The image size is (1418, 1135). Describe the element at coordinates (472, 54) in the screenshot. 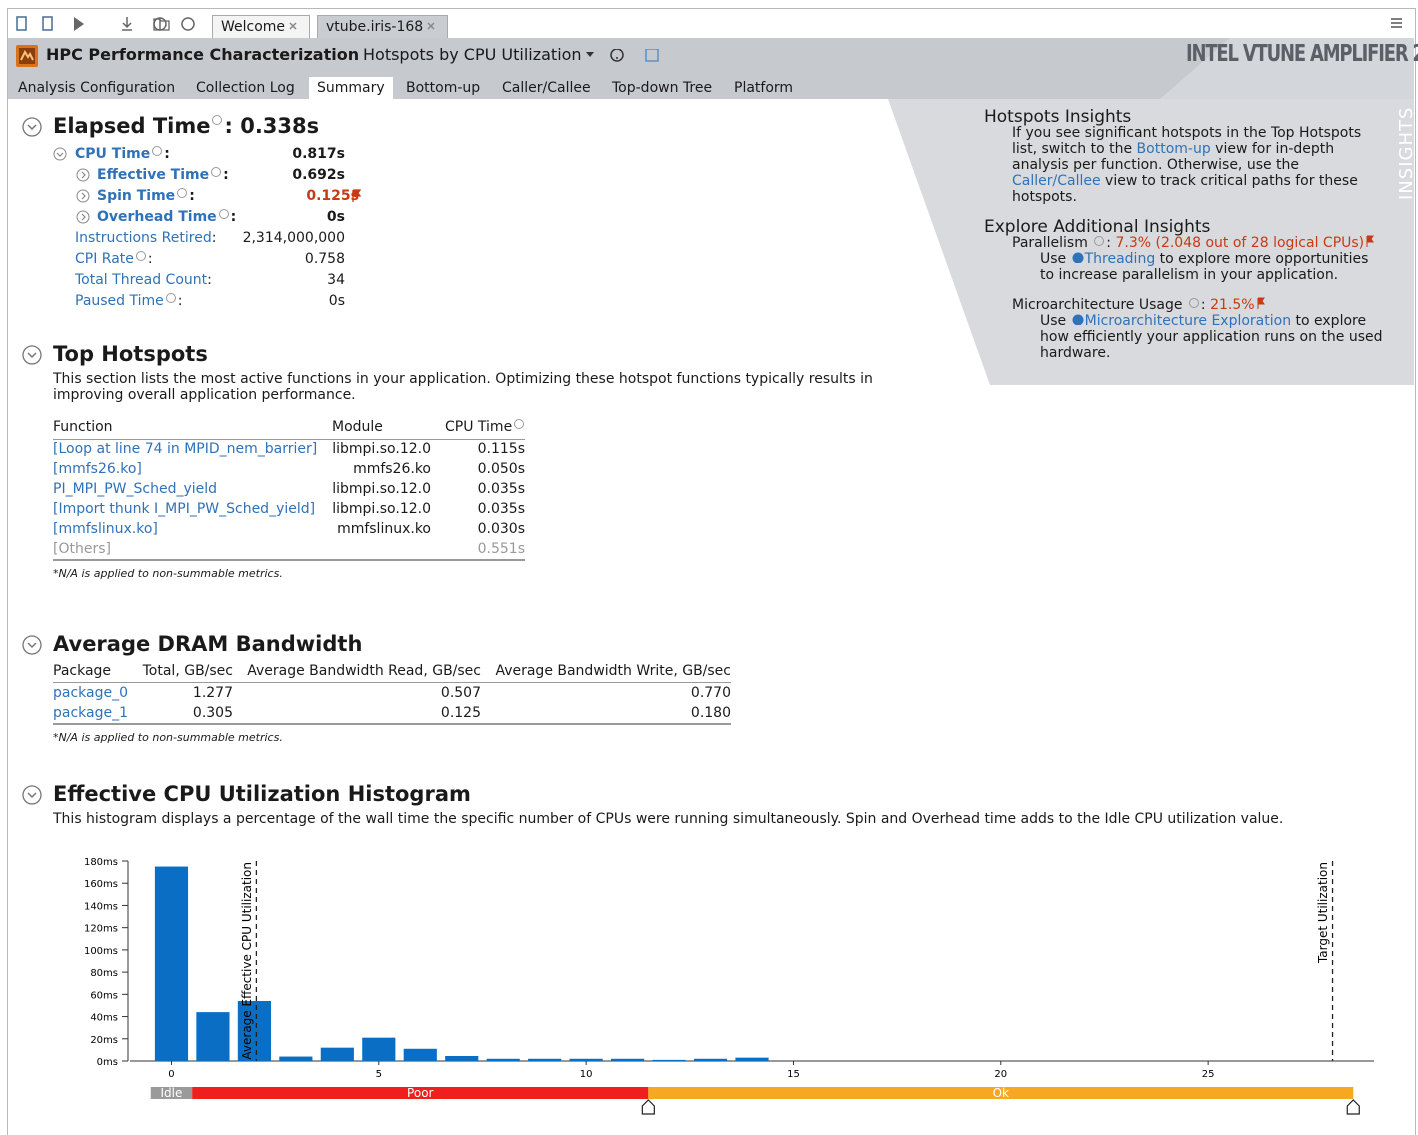

I see `analysis-type: Hotspots by CPU Utilization` at that location.